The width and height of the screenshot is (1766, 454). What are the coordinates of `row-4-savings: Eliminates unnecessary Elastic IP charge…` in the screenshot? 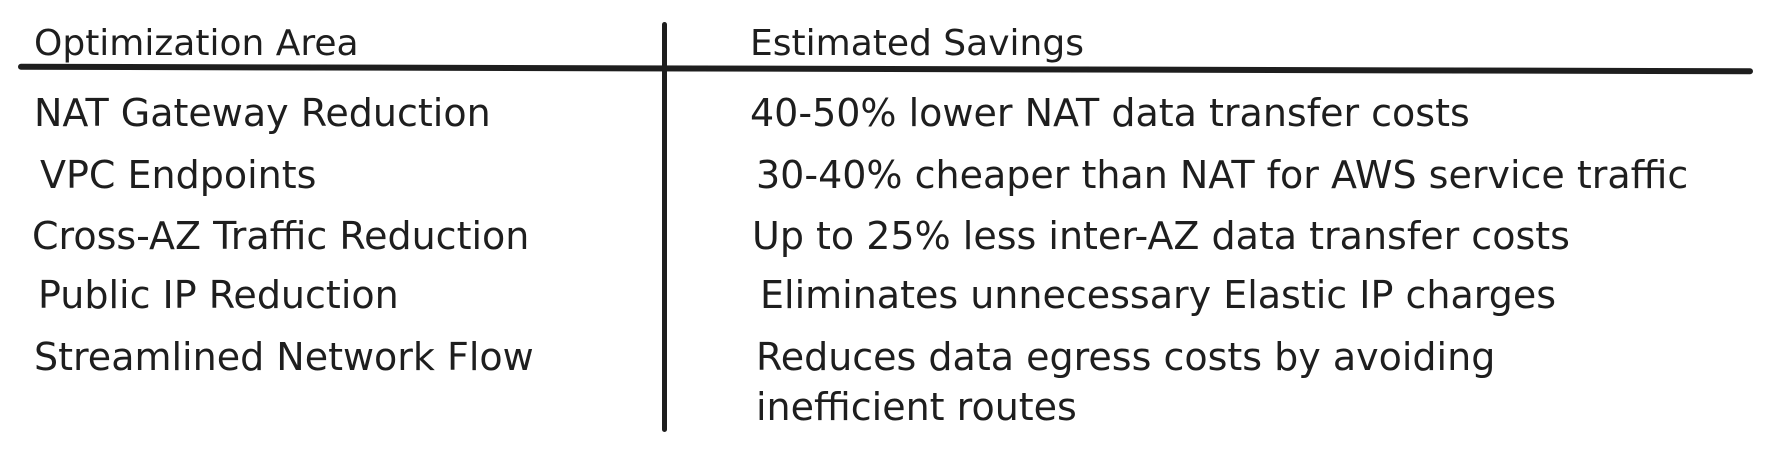 It's located at (1158, 295).